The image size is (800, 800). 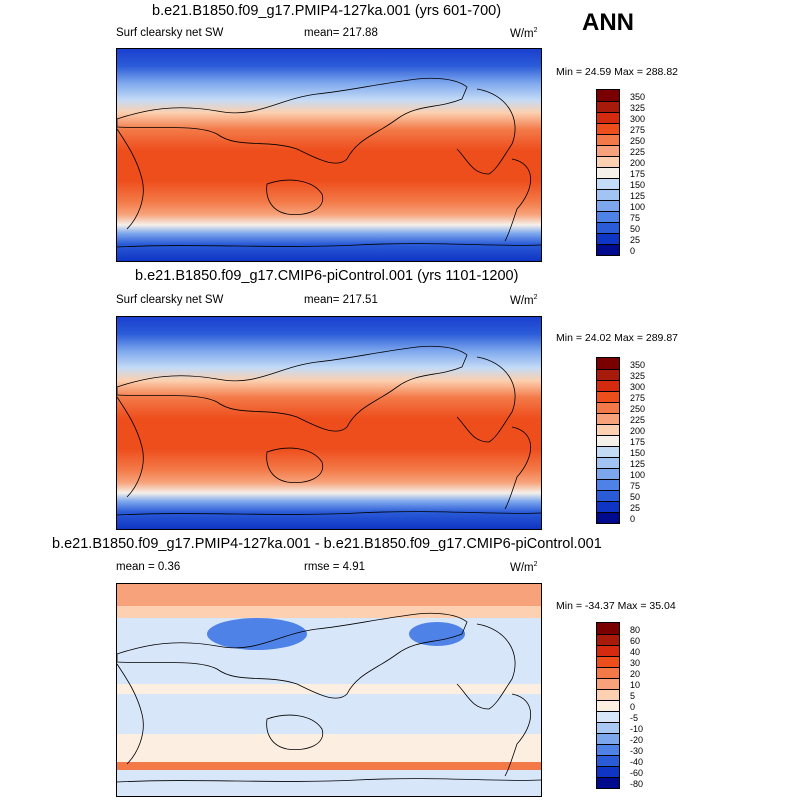 I want to click on panel-3-colorbar-swatches, so click(x=608, y=705).